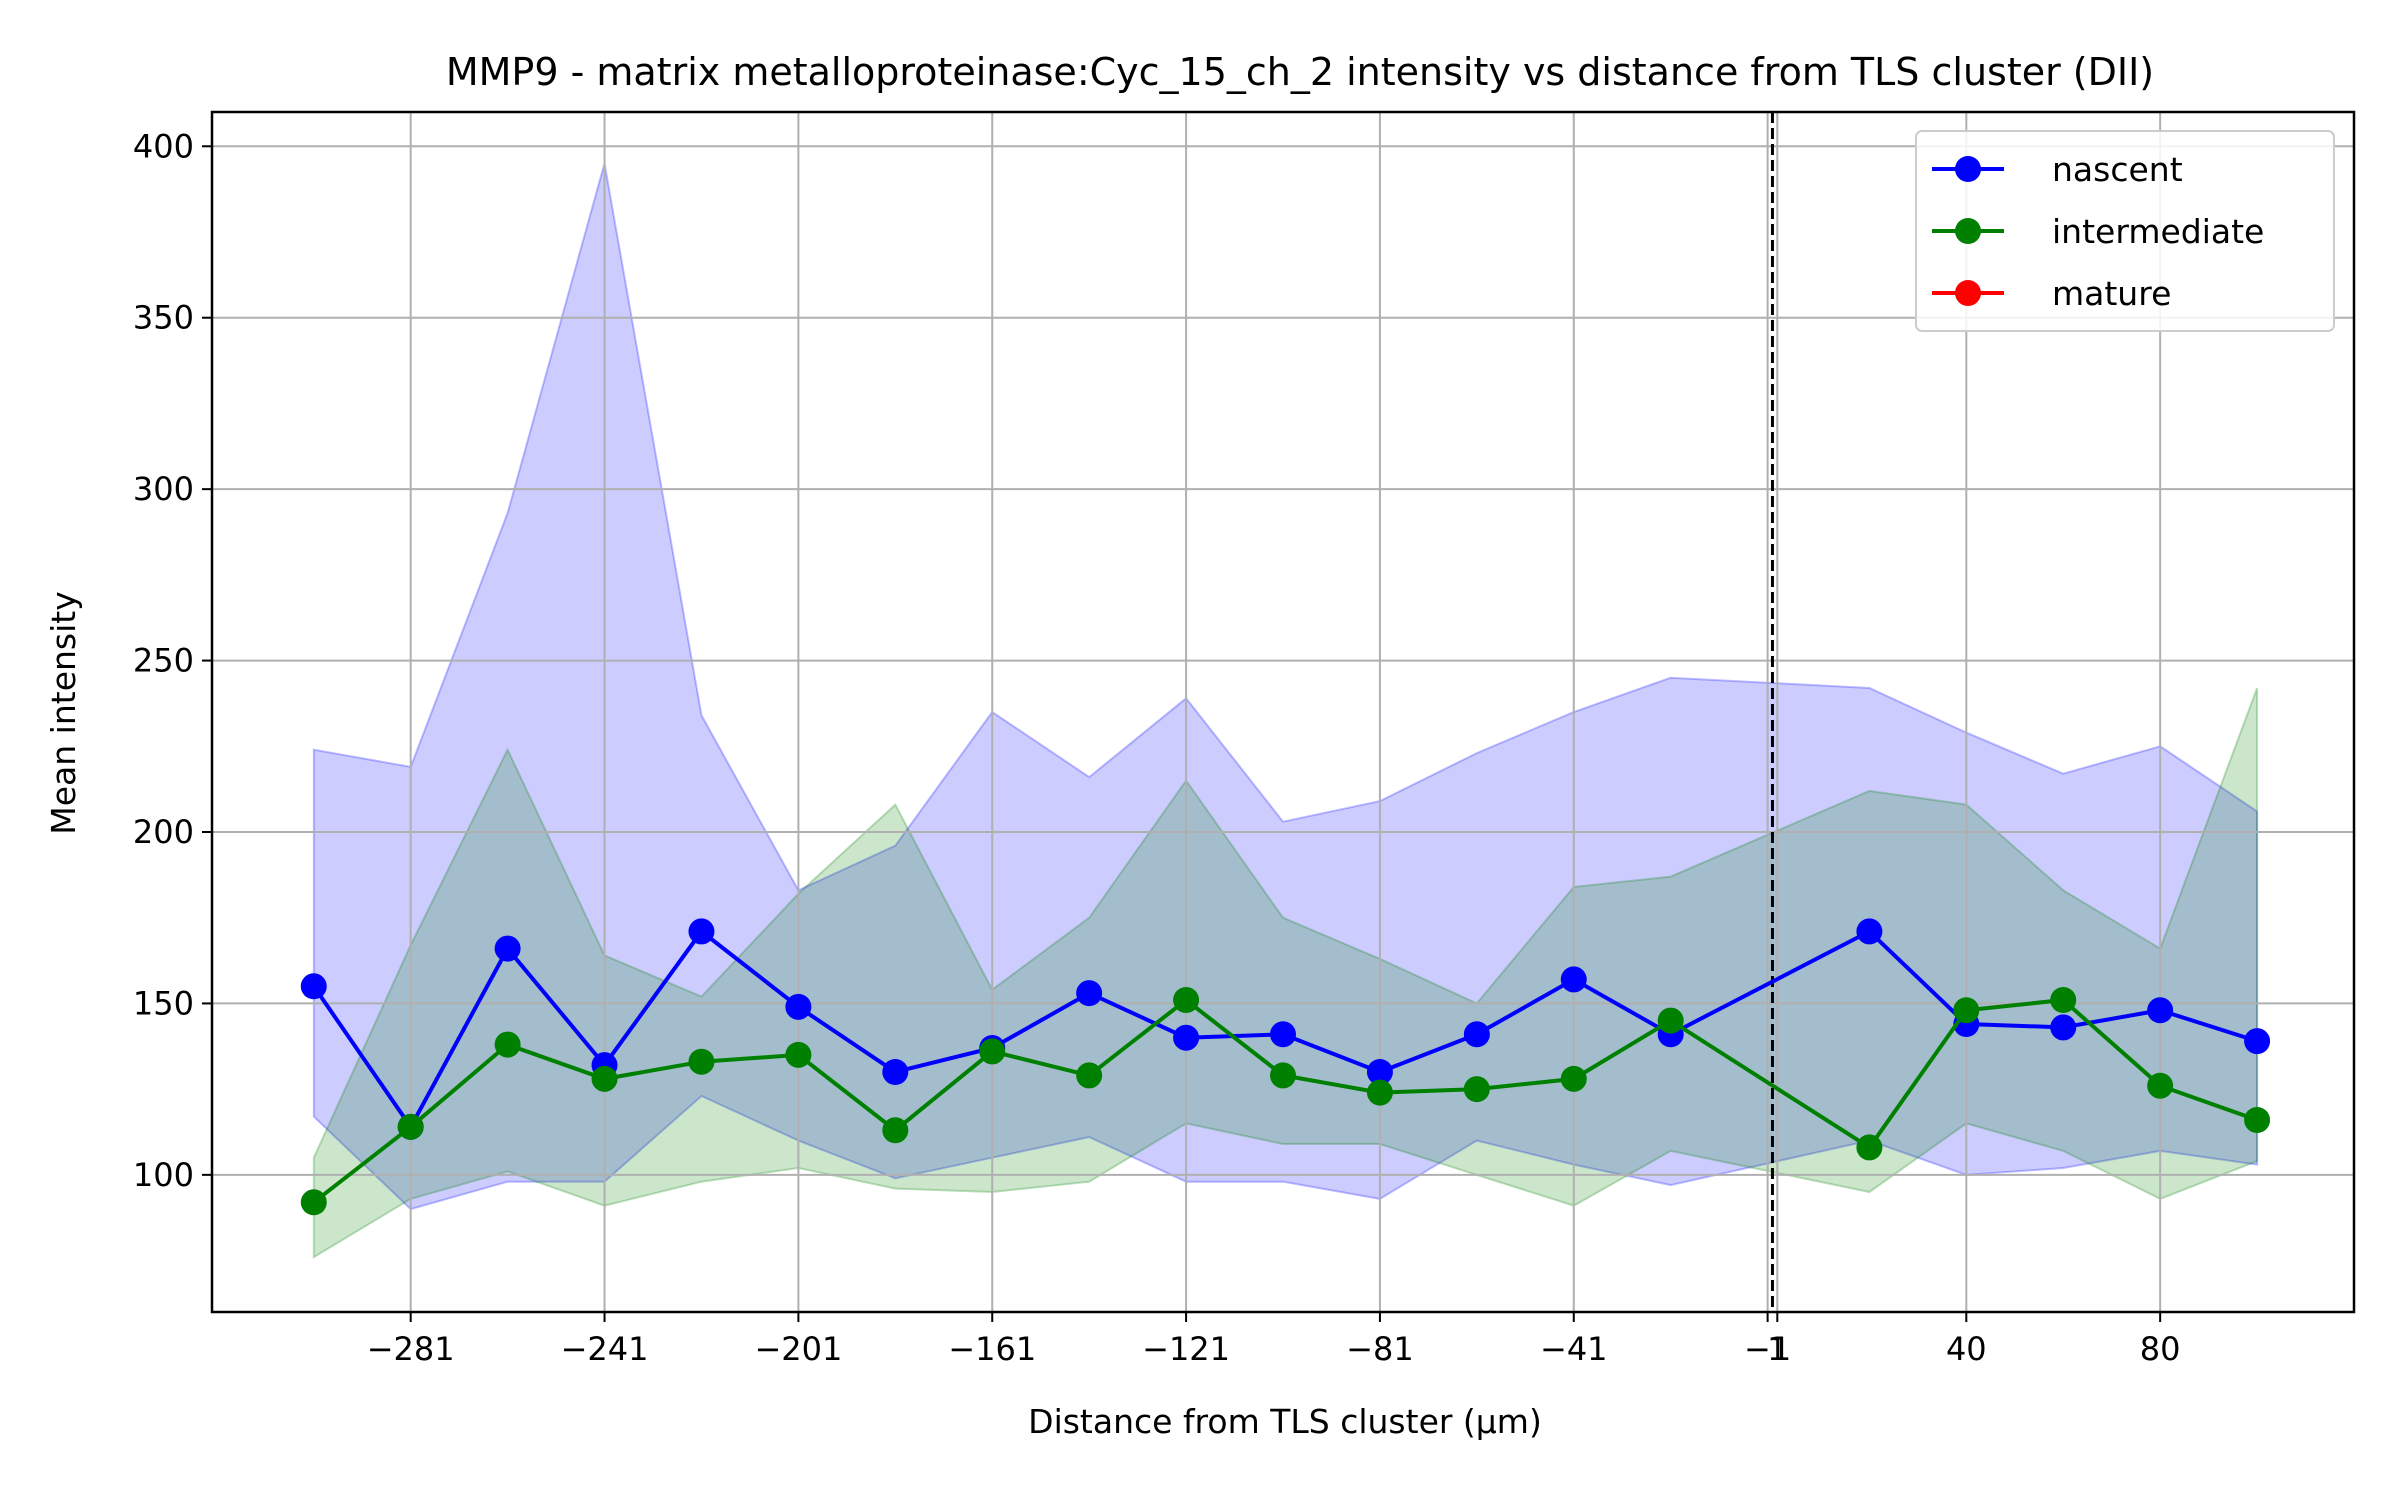  Describe the element at coordinates (163, 146) in the screenshot. I see `y-tick-label: 400` at that location.